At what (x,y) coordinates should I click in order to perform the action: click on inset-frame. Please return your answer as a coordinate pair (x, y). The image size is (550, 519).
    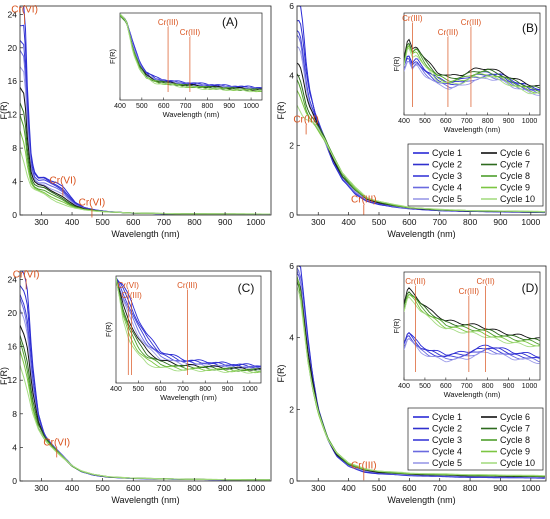
    Looking at the image, I should click on (472, 64).